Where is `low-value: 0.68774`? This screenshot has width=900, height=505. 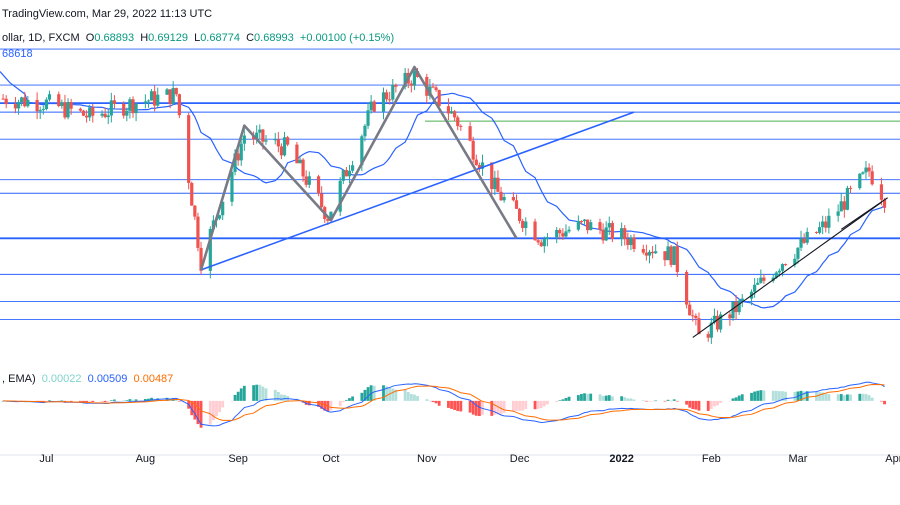
low-value: 0.68774 is located at coordinates (220, 38).